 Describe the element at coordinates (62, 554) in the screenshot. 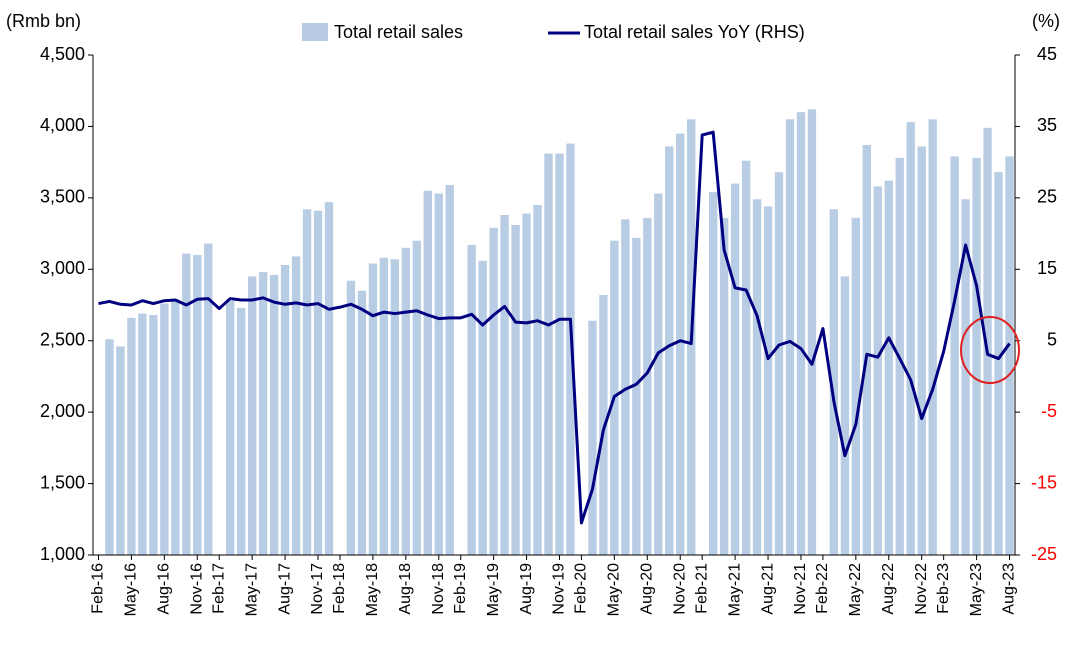

I see `y-tick-label: 1,000` at that location.